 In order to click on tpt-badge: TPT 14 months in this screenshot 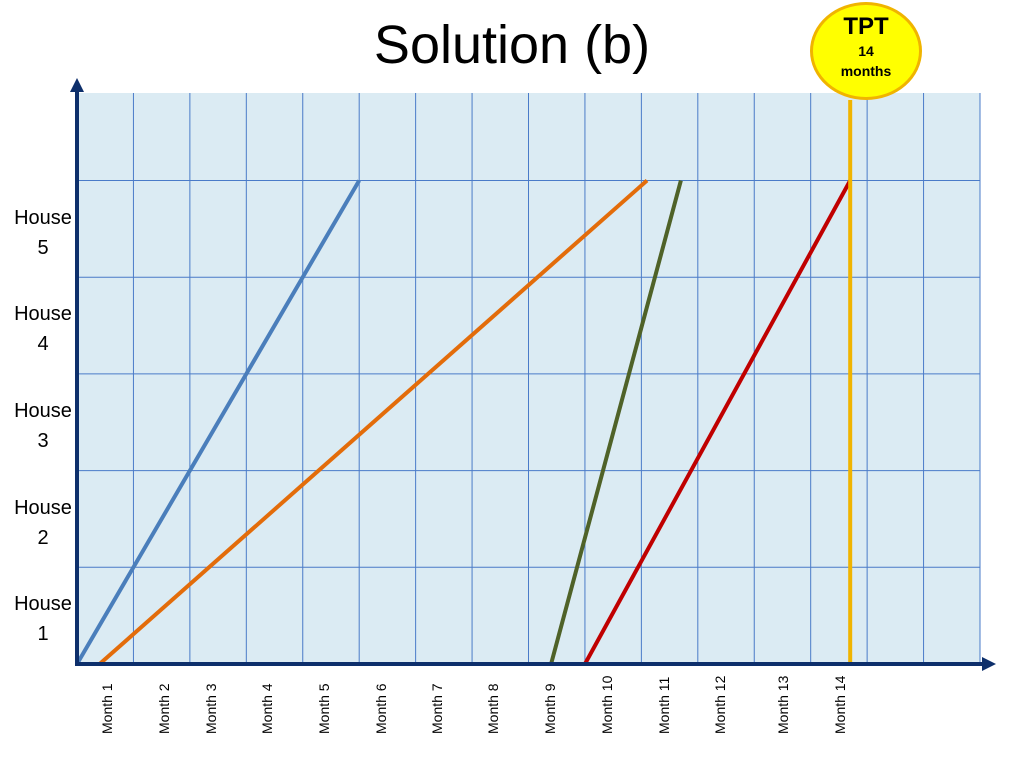, I will do `click(866, 51)`.